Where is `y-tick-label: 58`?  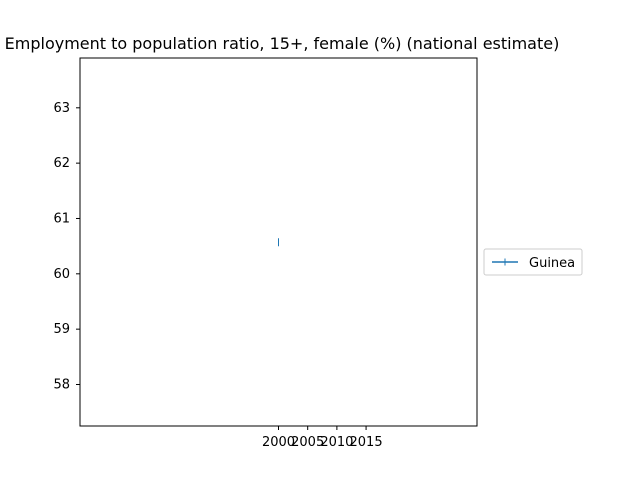 y-tick-label: 58 is located at coordinates (61, 384).